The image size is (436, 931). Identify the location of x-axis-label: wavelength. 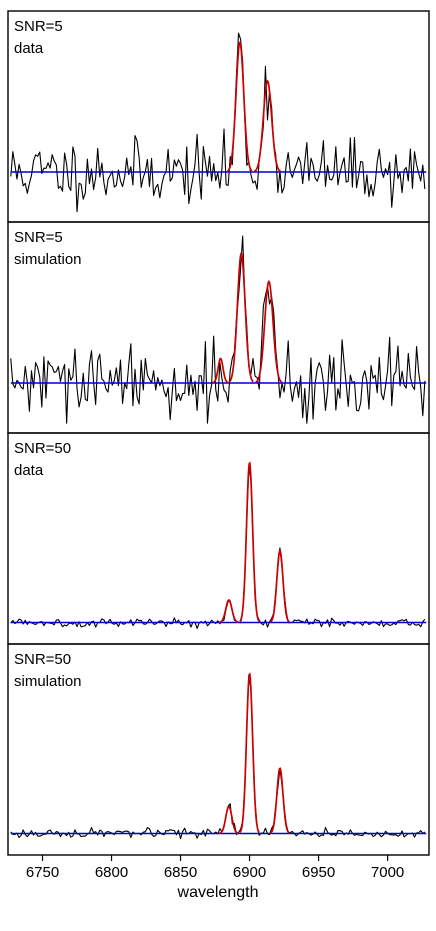
(218, 892).